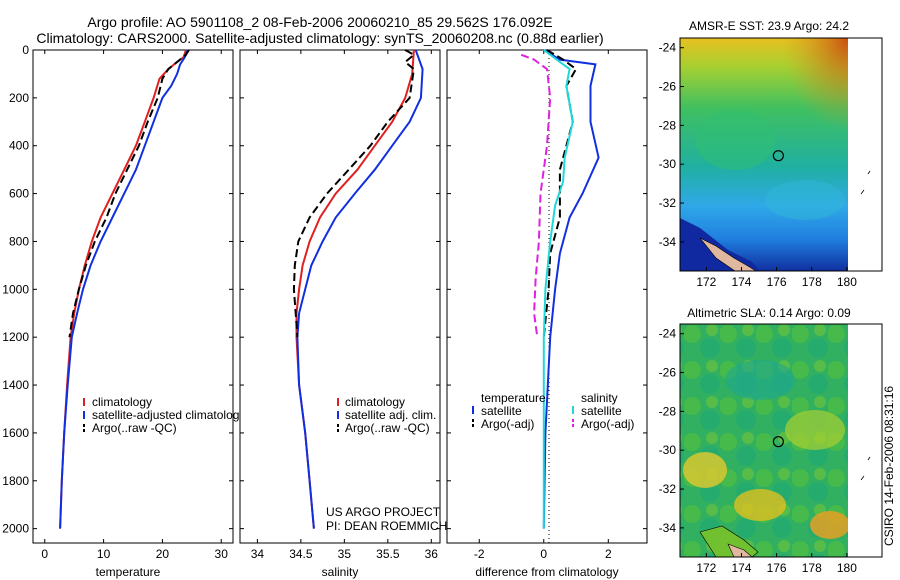 The image size is (900, 580). Describe the element at coordinates (764, 154) in the screenshot. I see `sst-heatmap` at that location.